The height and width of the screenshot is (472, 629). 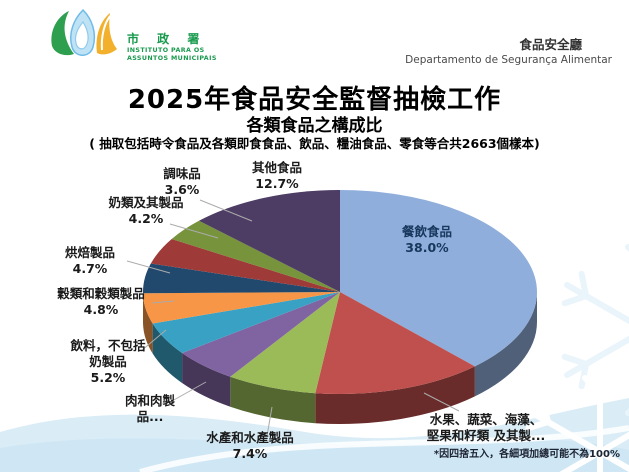 I want to click on logo-yellow-stripe, so click(x=105, y=33).